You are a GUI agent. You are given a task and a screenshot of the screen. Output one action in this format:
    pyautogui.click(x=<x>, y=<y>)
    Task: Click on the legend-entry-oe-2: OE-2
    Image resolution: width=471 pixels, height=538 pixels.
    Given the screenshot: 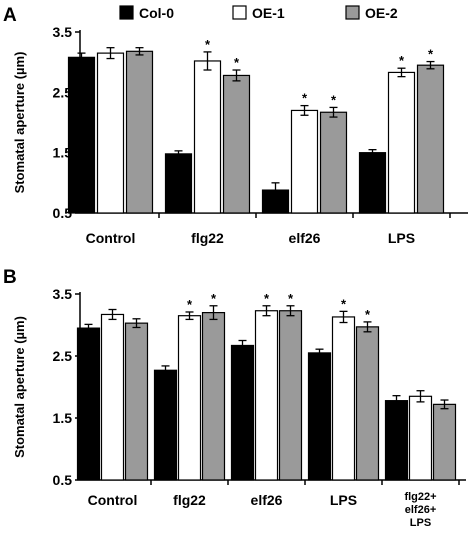 What is the action you would take?
    pyautogui.click(x=381, y=13)
    